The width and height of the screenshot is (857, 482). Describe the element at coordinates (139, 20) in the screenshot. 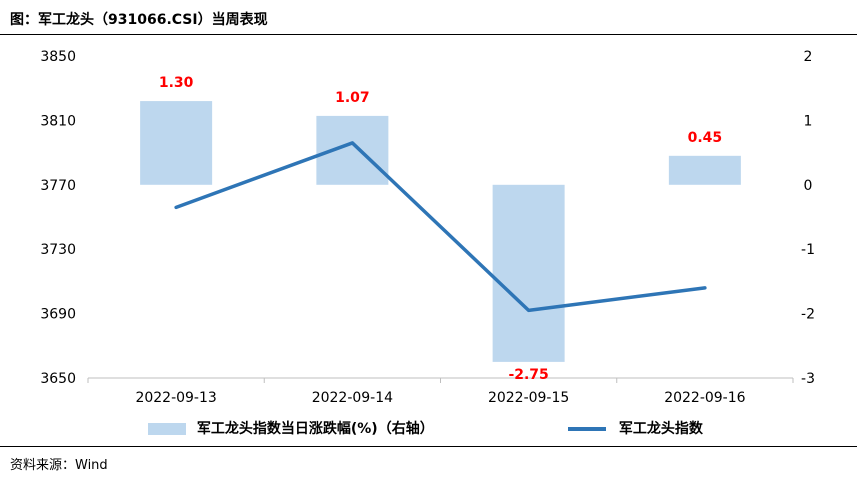

I see `chart-title: 图：军工龙头（931066.CSI）当周表现` at that location.